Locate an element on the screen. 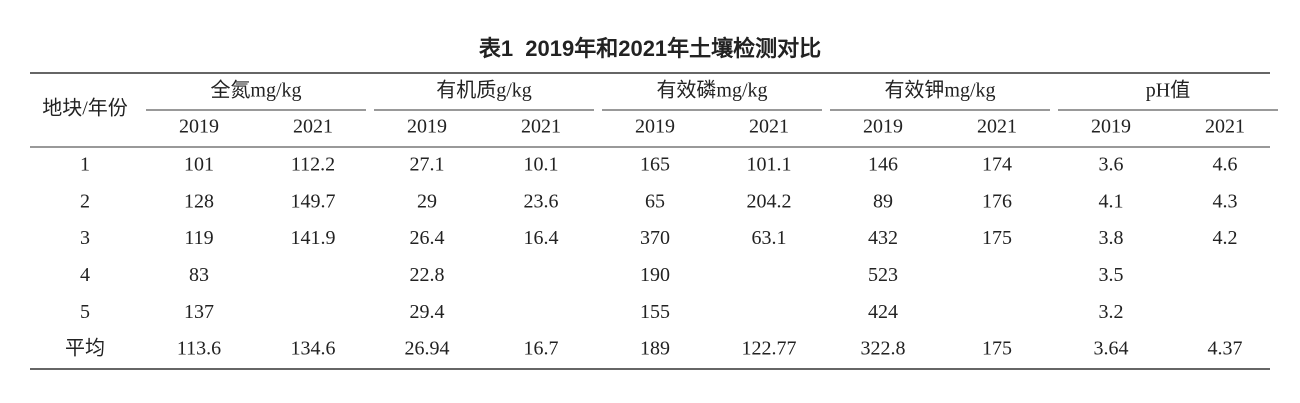 The image size is (1300, 403). cell: 370 is located at coordinates (655, 238).